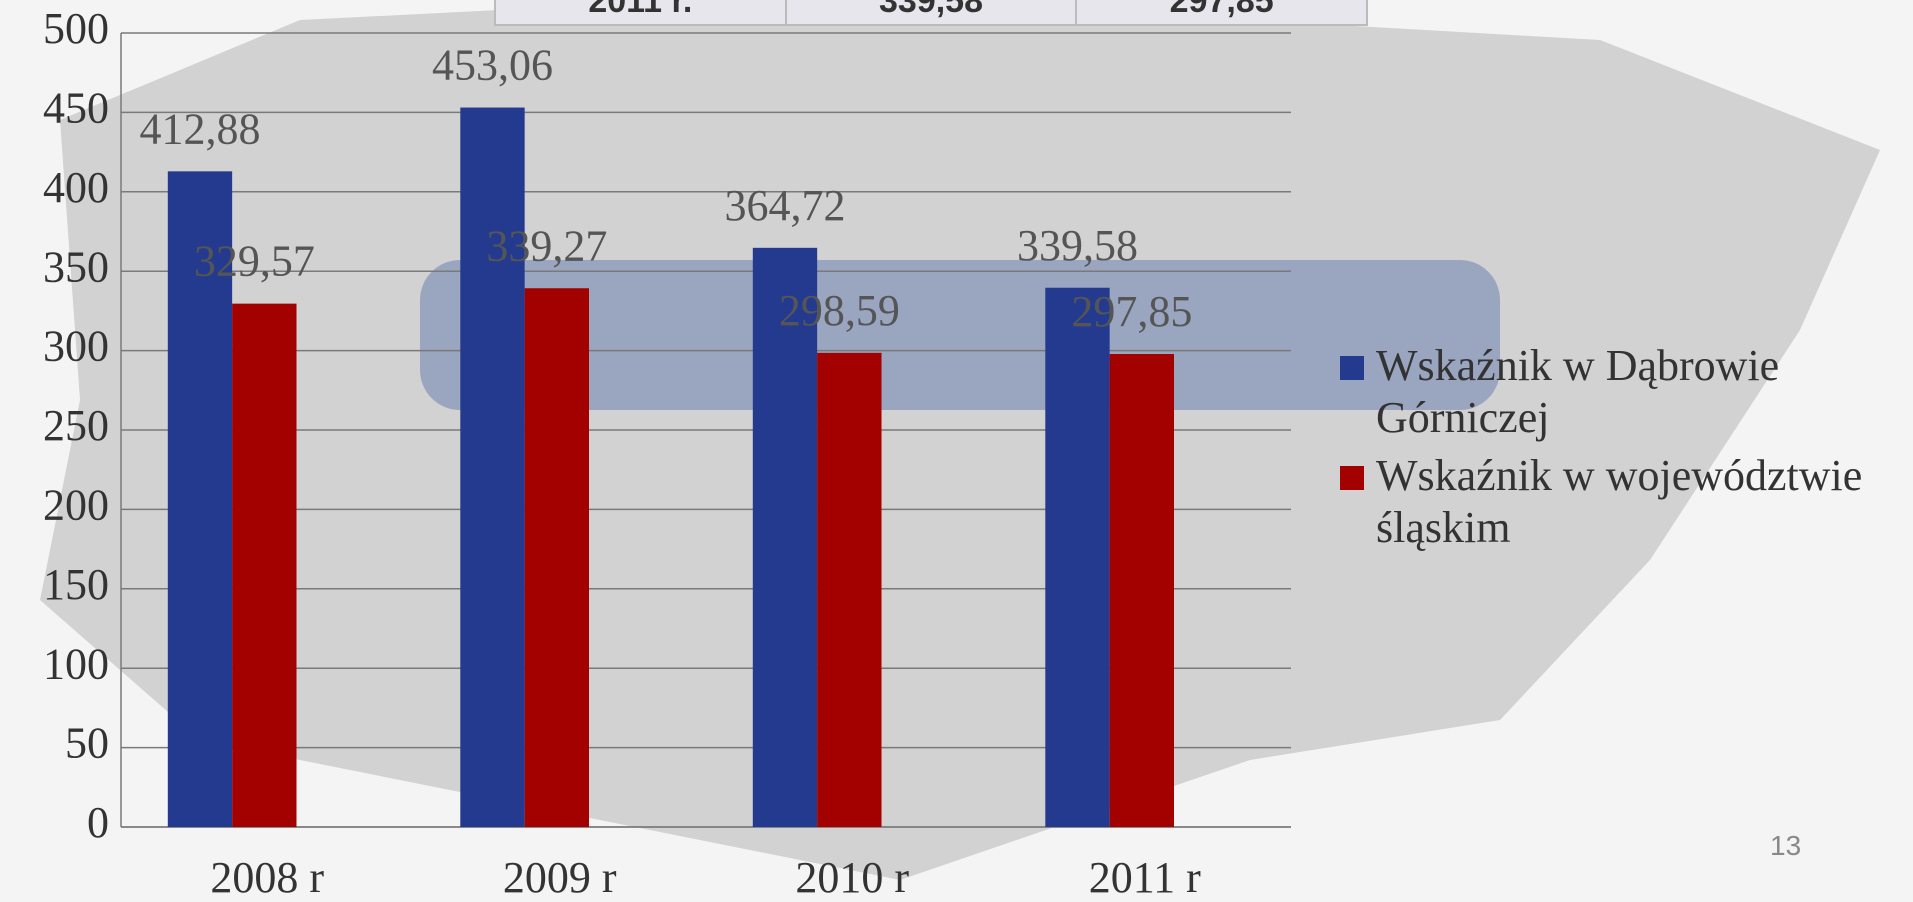 The width and height of the screenshot is (1913, 902). Describe the element at coordinates (784, 205) in the screenshot. I see `value-label: 364,72` at that location.